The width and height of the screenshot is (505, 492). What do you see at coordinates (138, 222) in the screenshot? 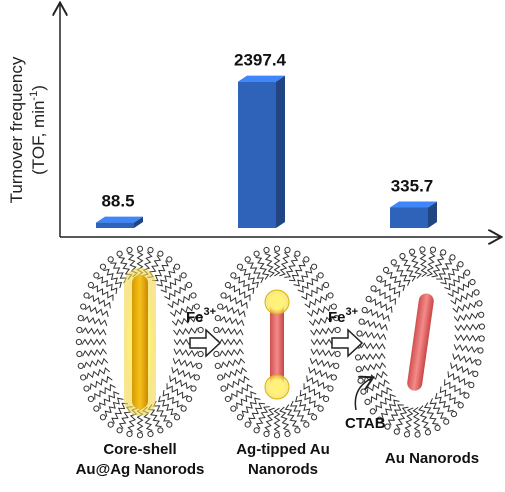
I see `bar-side` at bounding box center [138, 222].